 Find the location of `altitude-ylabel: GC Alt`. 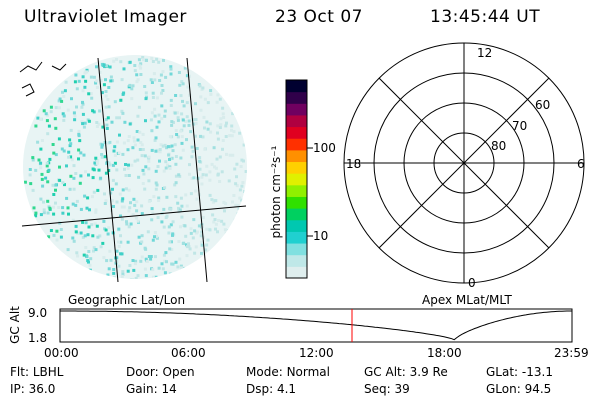

altitude-ylabel: GC Alt is located at coordinates (14, 325).